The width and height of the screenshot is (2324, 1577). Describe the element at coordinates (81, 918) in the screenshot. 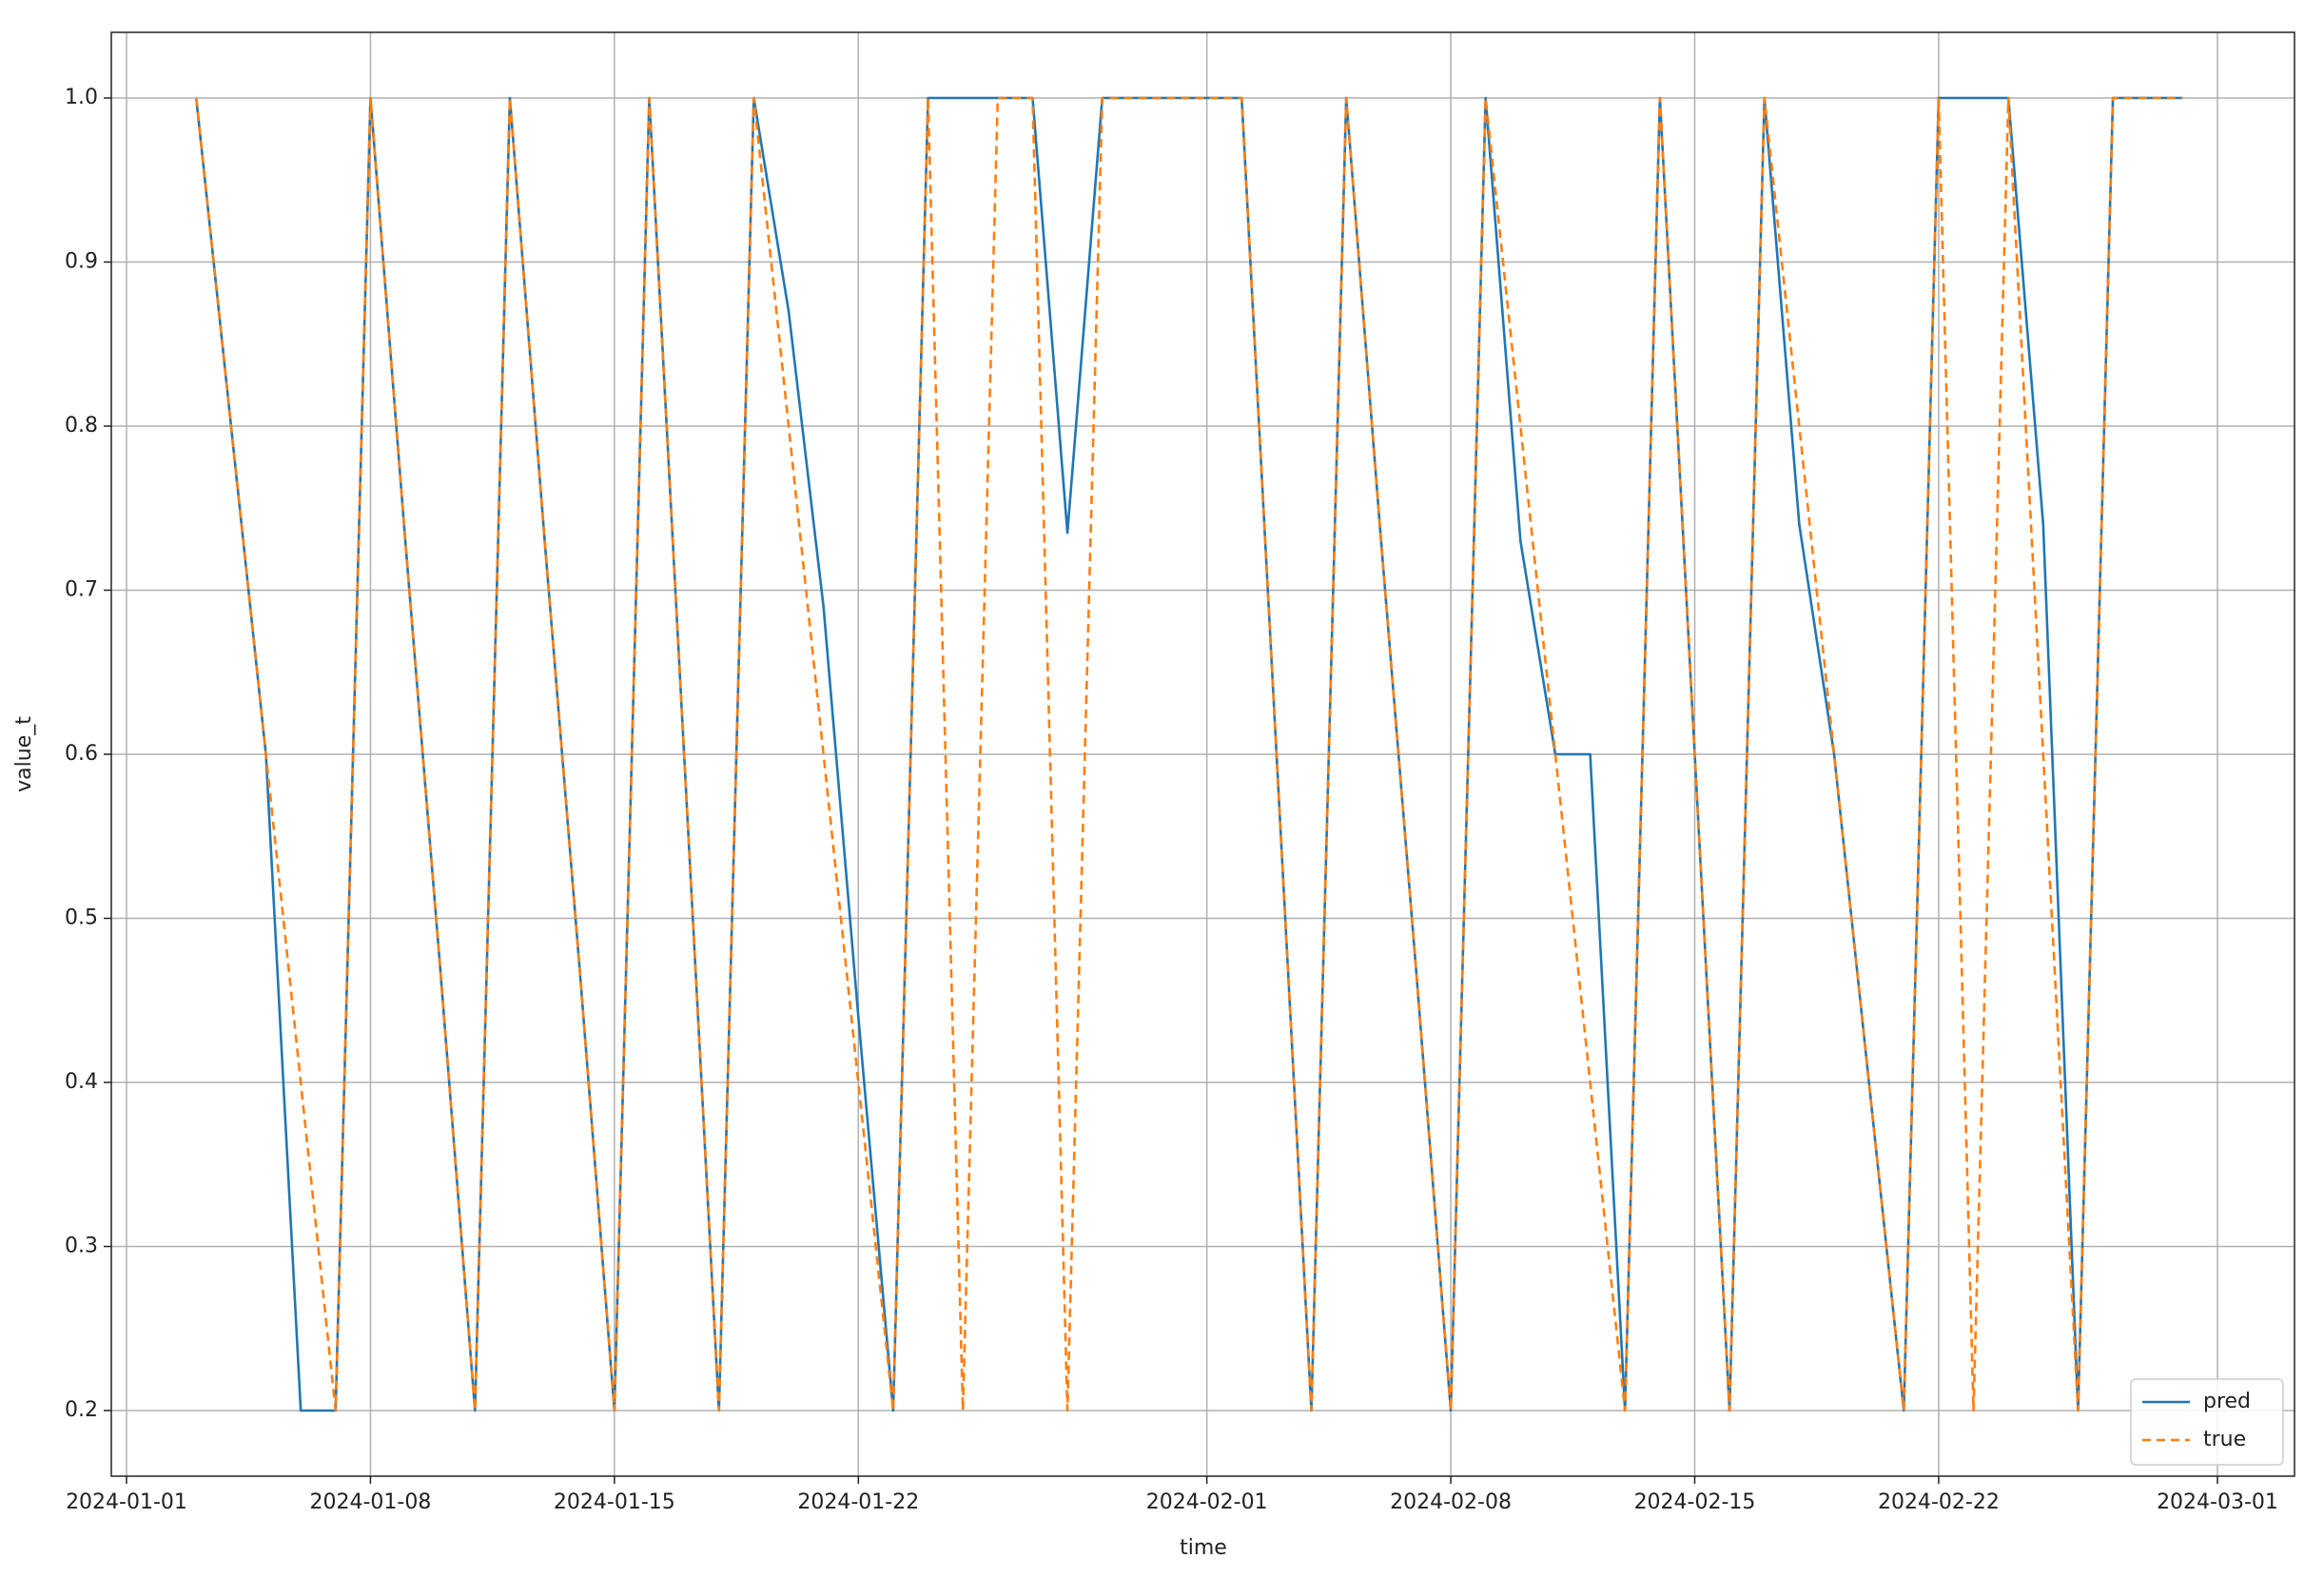

I see `y-tick-label: 0.5` at that location.